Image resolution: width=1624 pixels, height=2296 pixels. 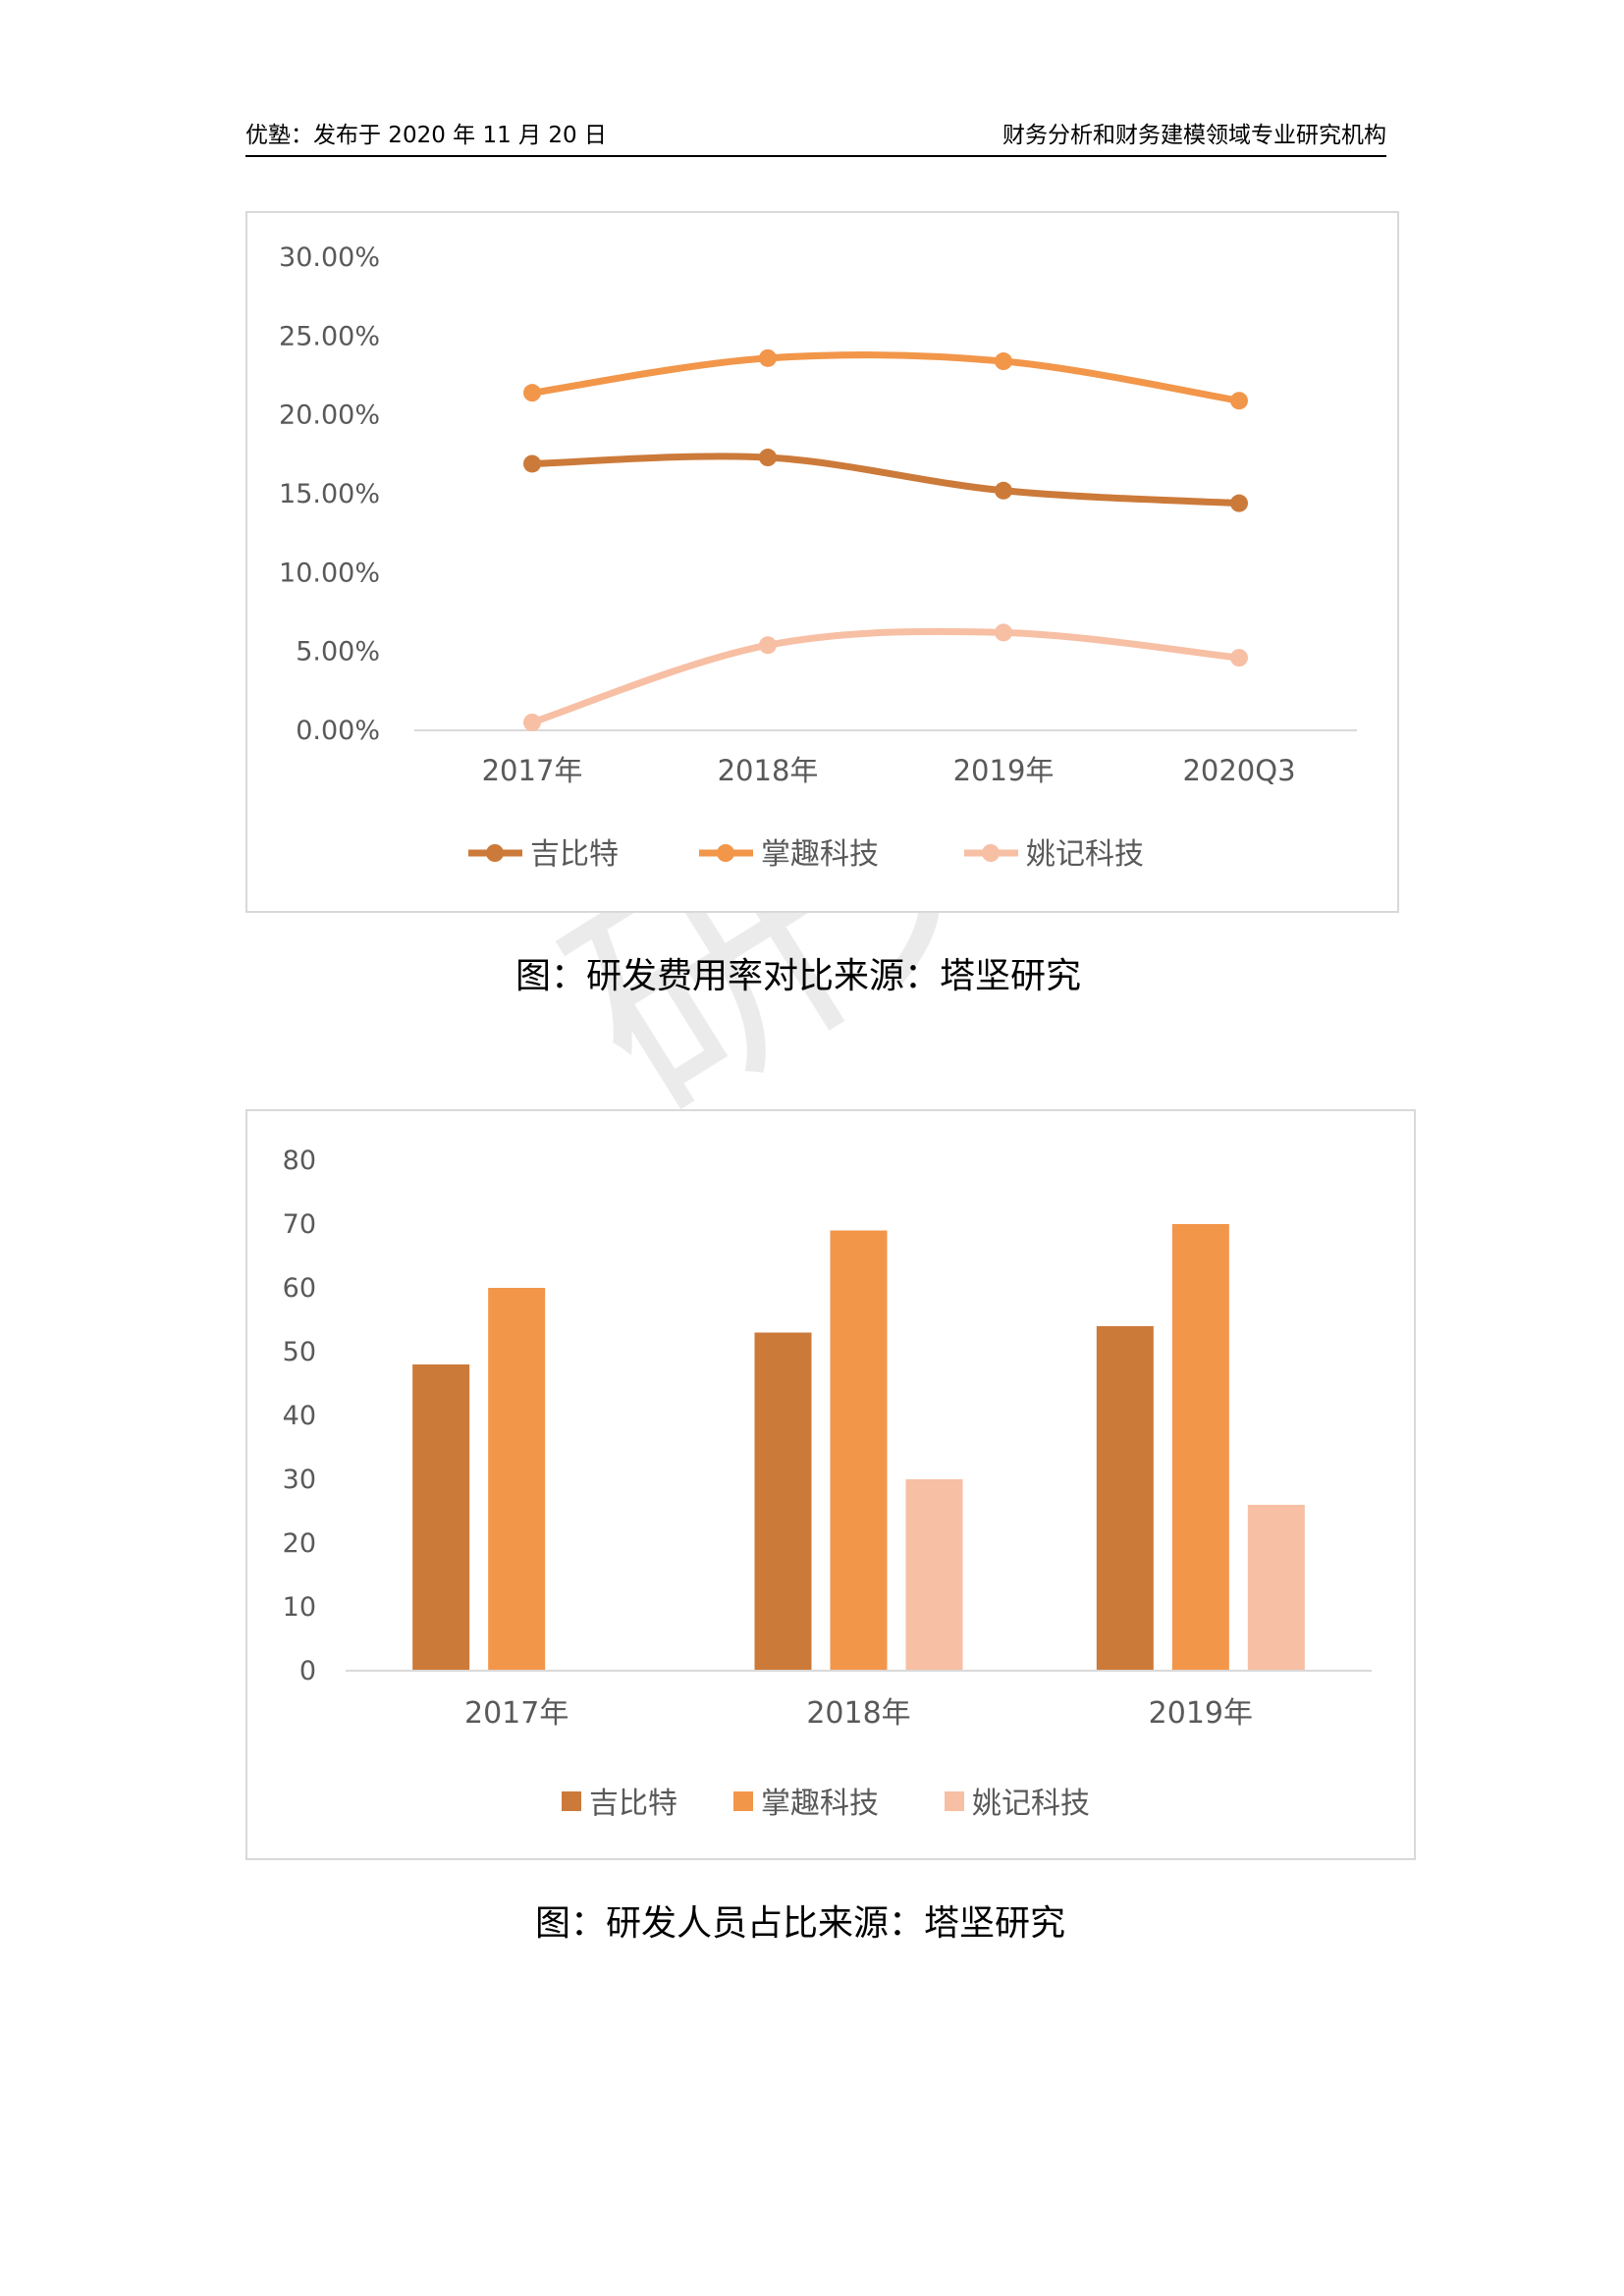 I want to click on y-tick-label: 40, so click(x=299, y=1416).